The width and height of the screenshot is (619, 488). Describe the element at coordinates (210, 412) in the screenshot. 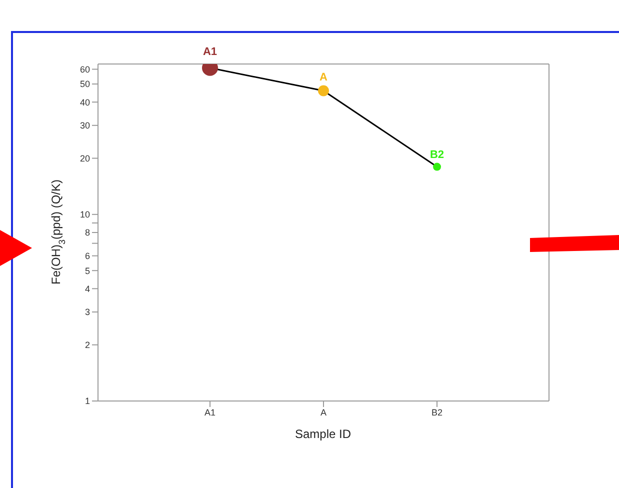

I see `x-tick-label: A1` at that location.